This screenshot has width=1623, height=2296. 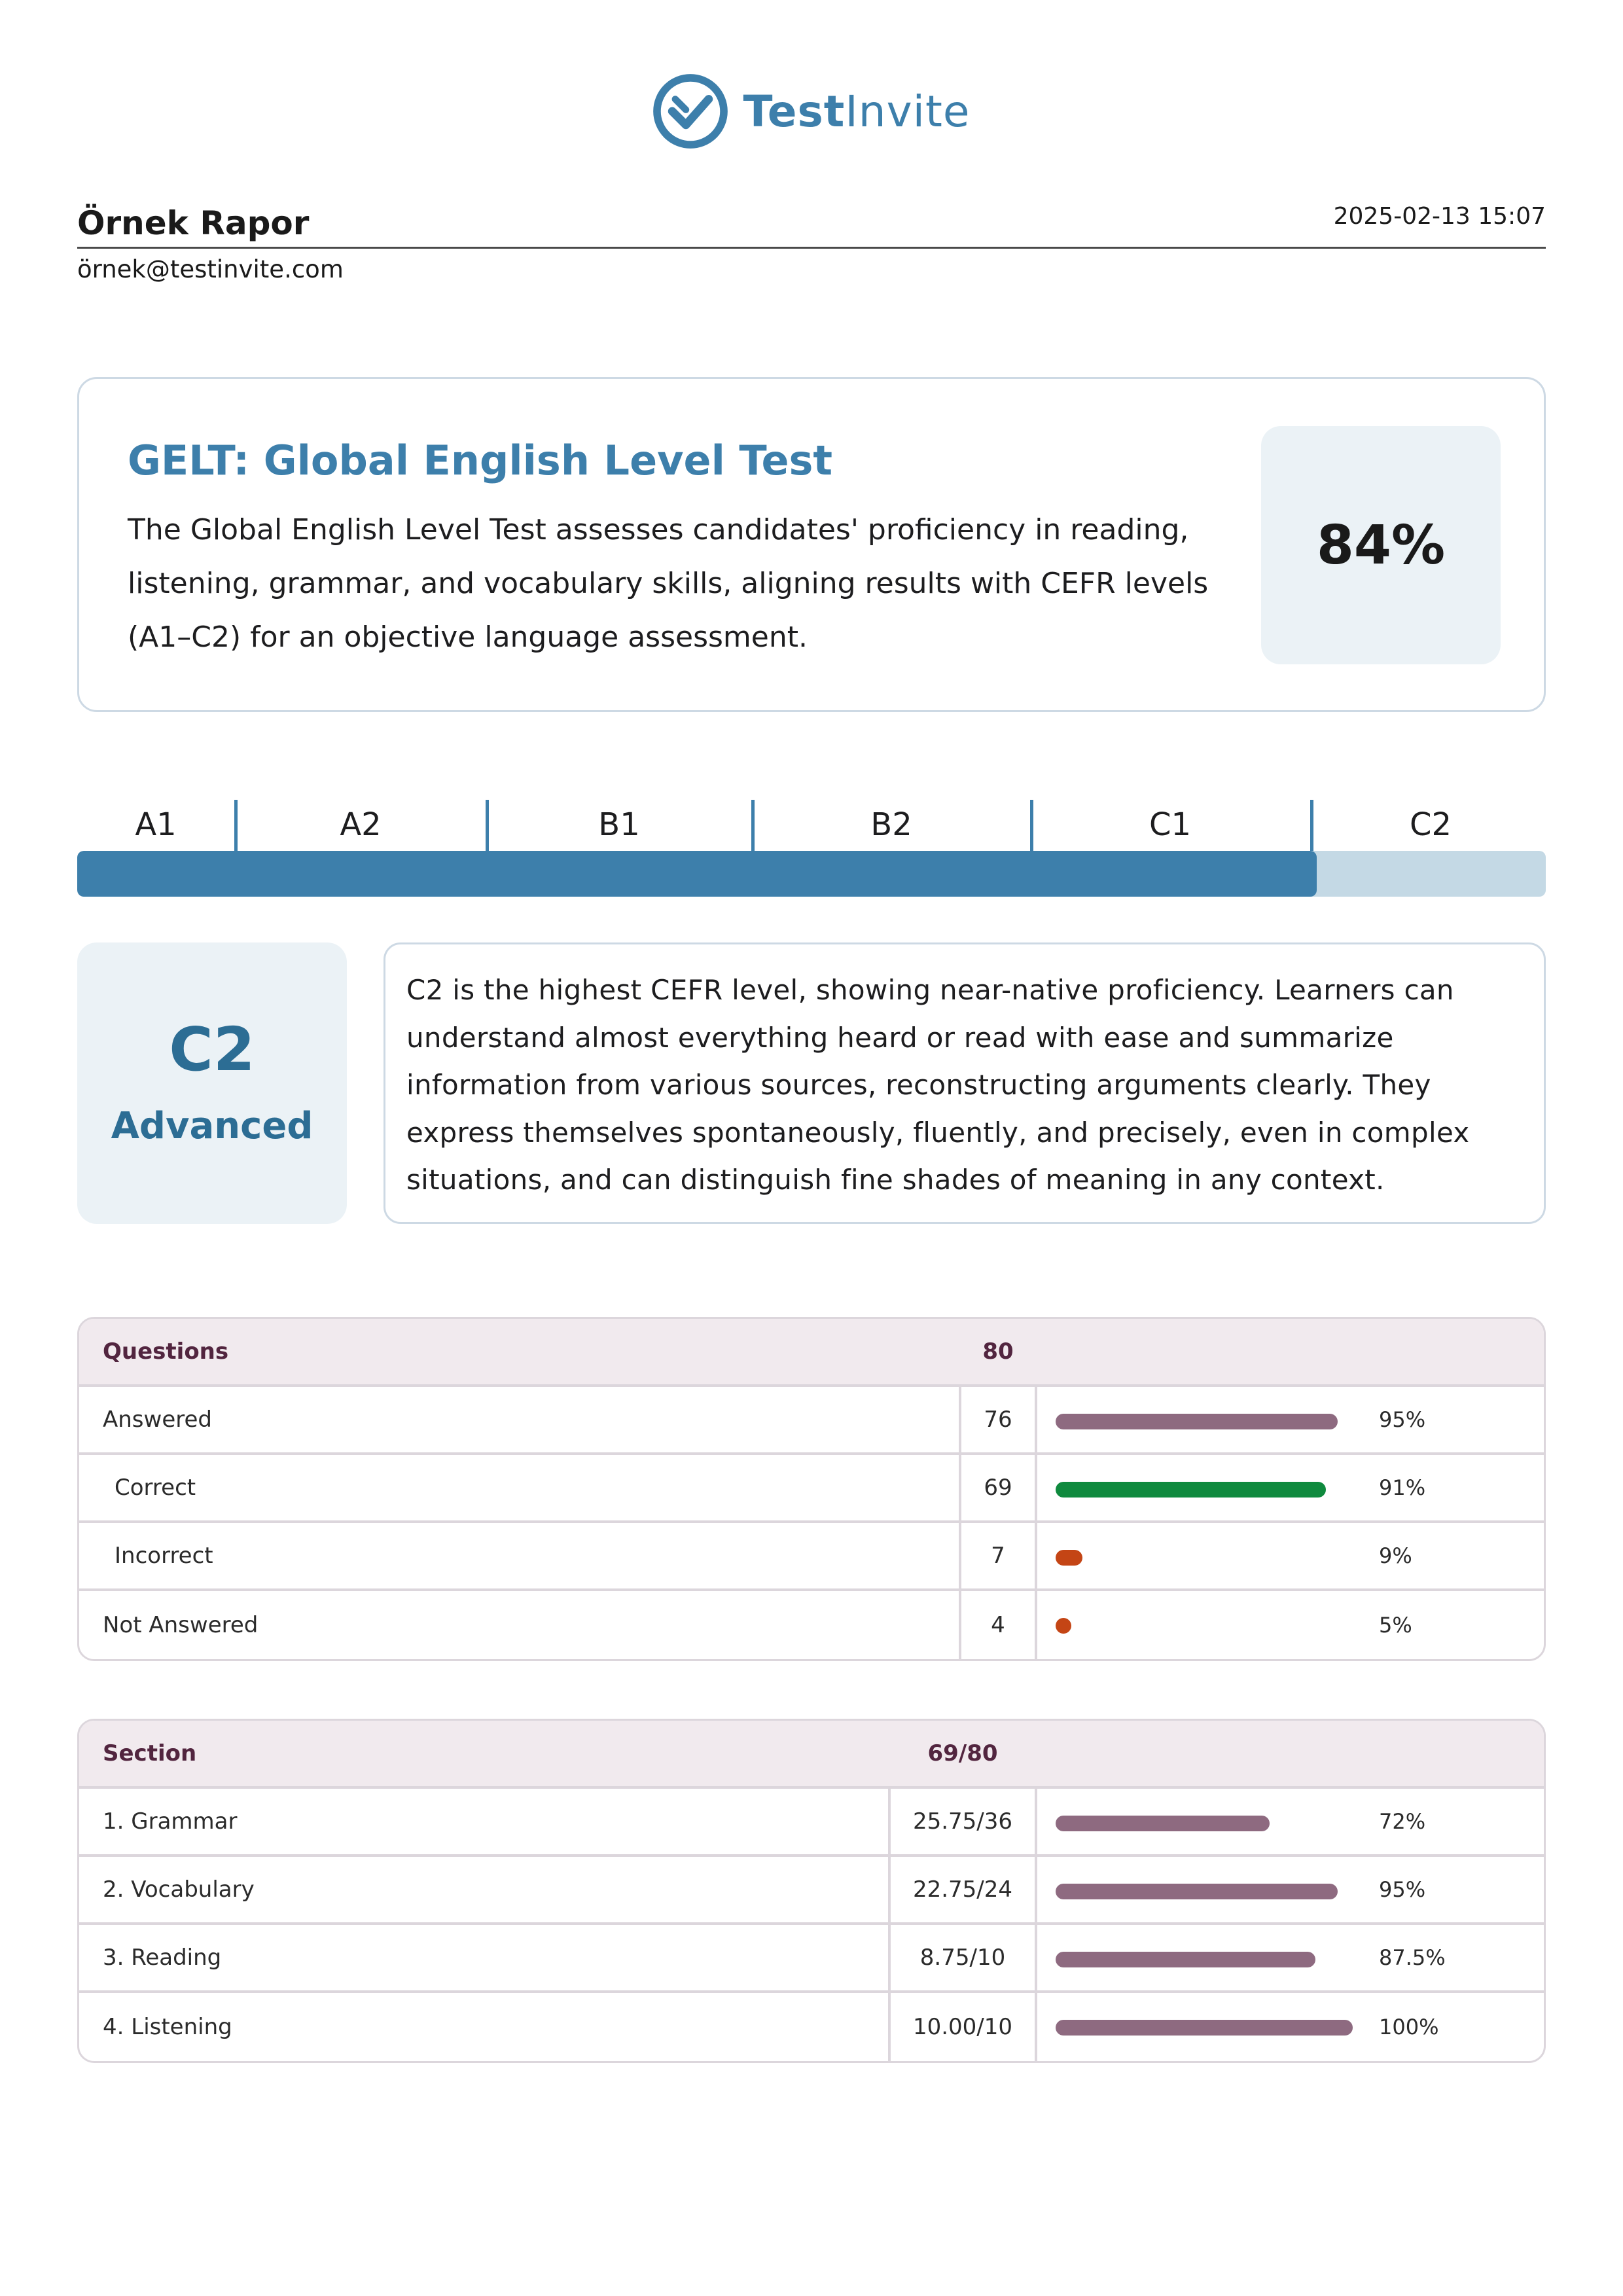 What do you see at coordinates (811, 1625) in the screenshot?
I see `table-row: Not Answered 4 5%` at bounding box center [811, 1625].